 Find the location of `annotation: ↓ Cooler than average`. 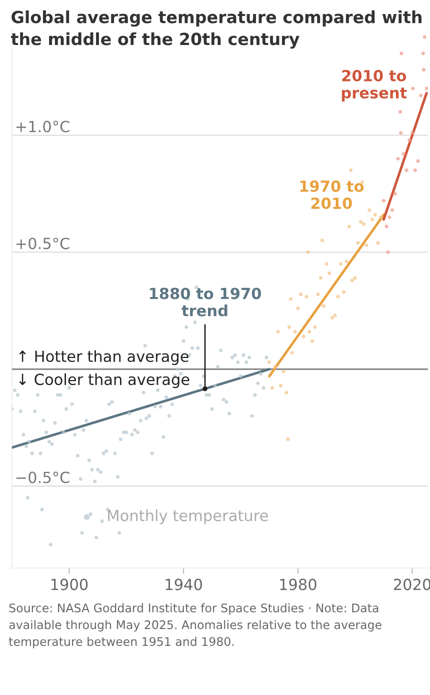

annotation: ↓ Cooler than average is located at coordinates (104, 380).